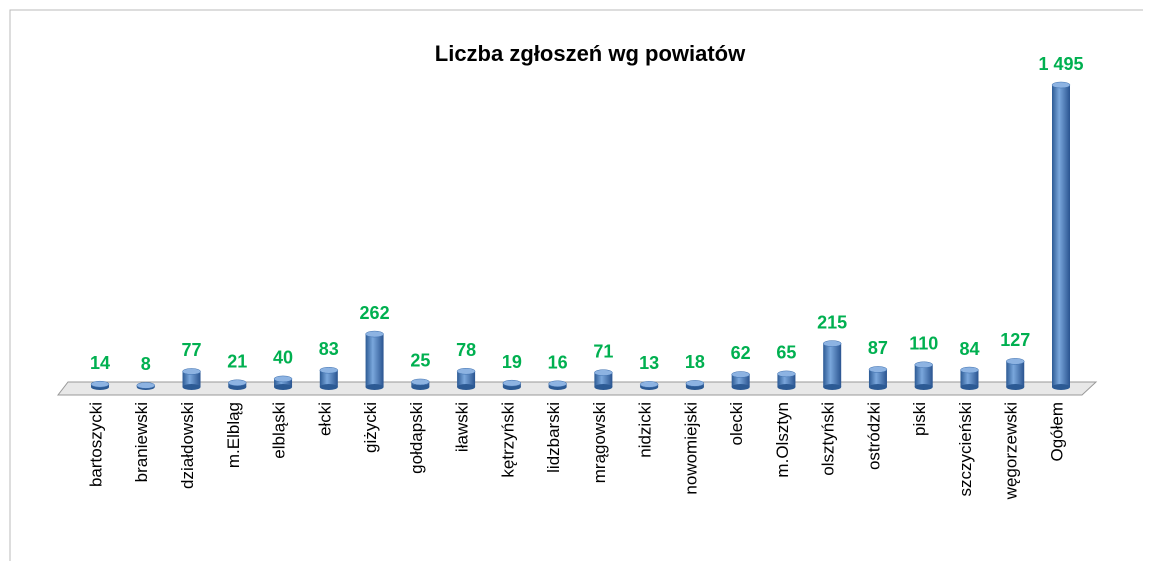  Describe the element at coordinates (603, 351) in the screenshot. I see `data-label: 71` at that location.